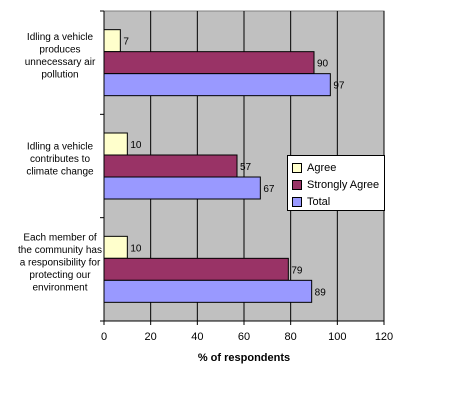  I want to click on data-label: 79, so click(297, 270).